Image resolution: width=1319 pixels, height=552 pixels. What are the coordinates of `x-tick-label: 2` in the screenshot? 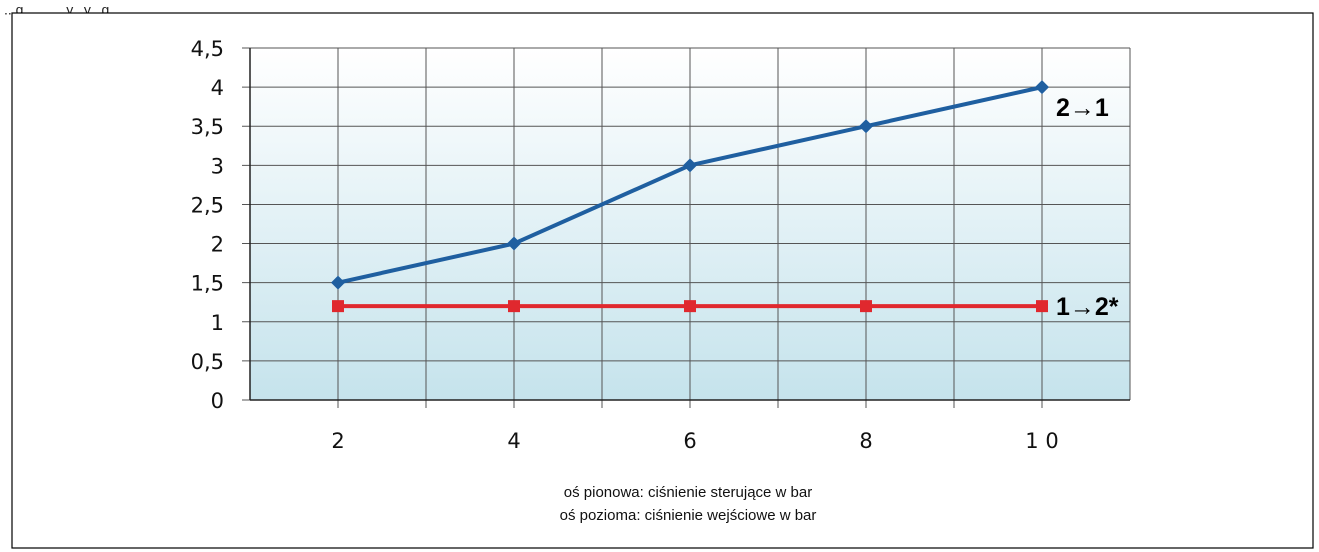 It's located at (337, 441).